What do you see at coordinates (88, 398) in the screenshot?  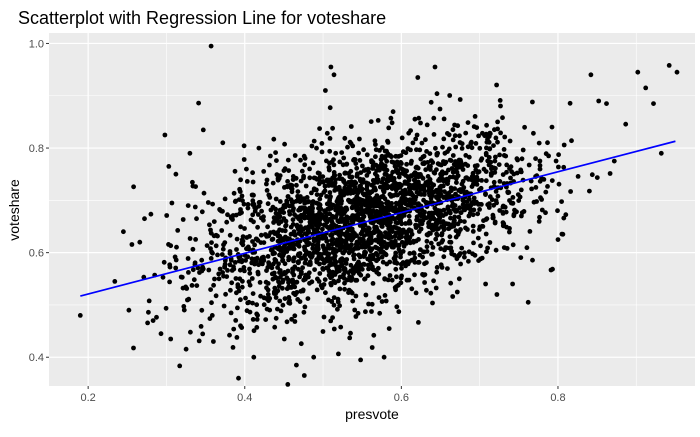 I see `x-tick-label: 0.2` at bounding box center [88, 398].